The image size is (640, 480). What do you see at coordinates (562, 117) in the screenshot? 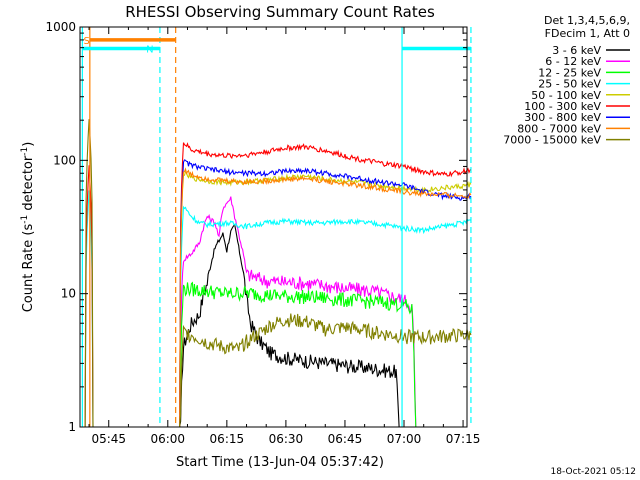
I see `legend-label-6: 300 - 800 keV` at bounding box center [562, 117].